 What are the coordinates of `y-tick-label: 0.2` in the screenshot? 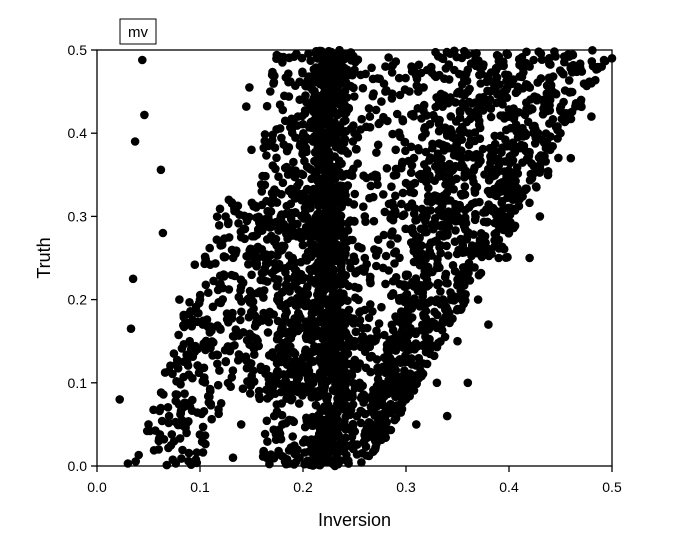 It's located at (78, 300).